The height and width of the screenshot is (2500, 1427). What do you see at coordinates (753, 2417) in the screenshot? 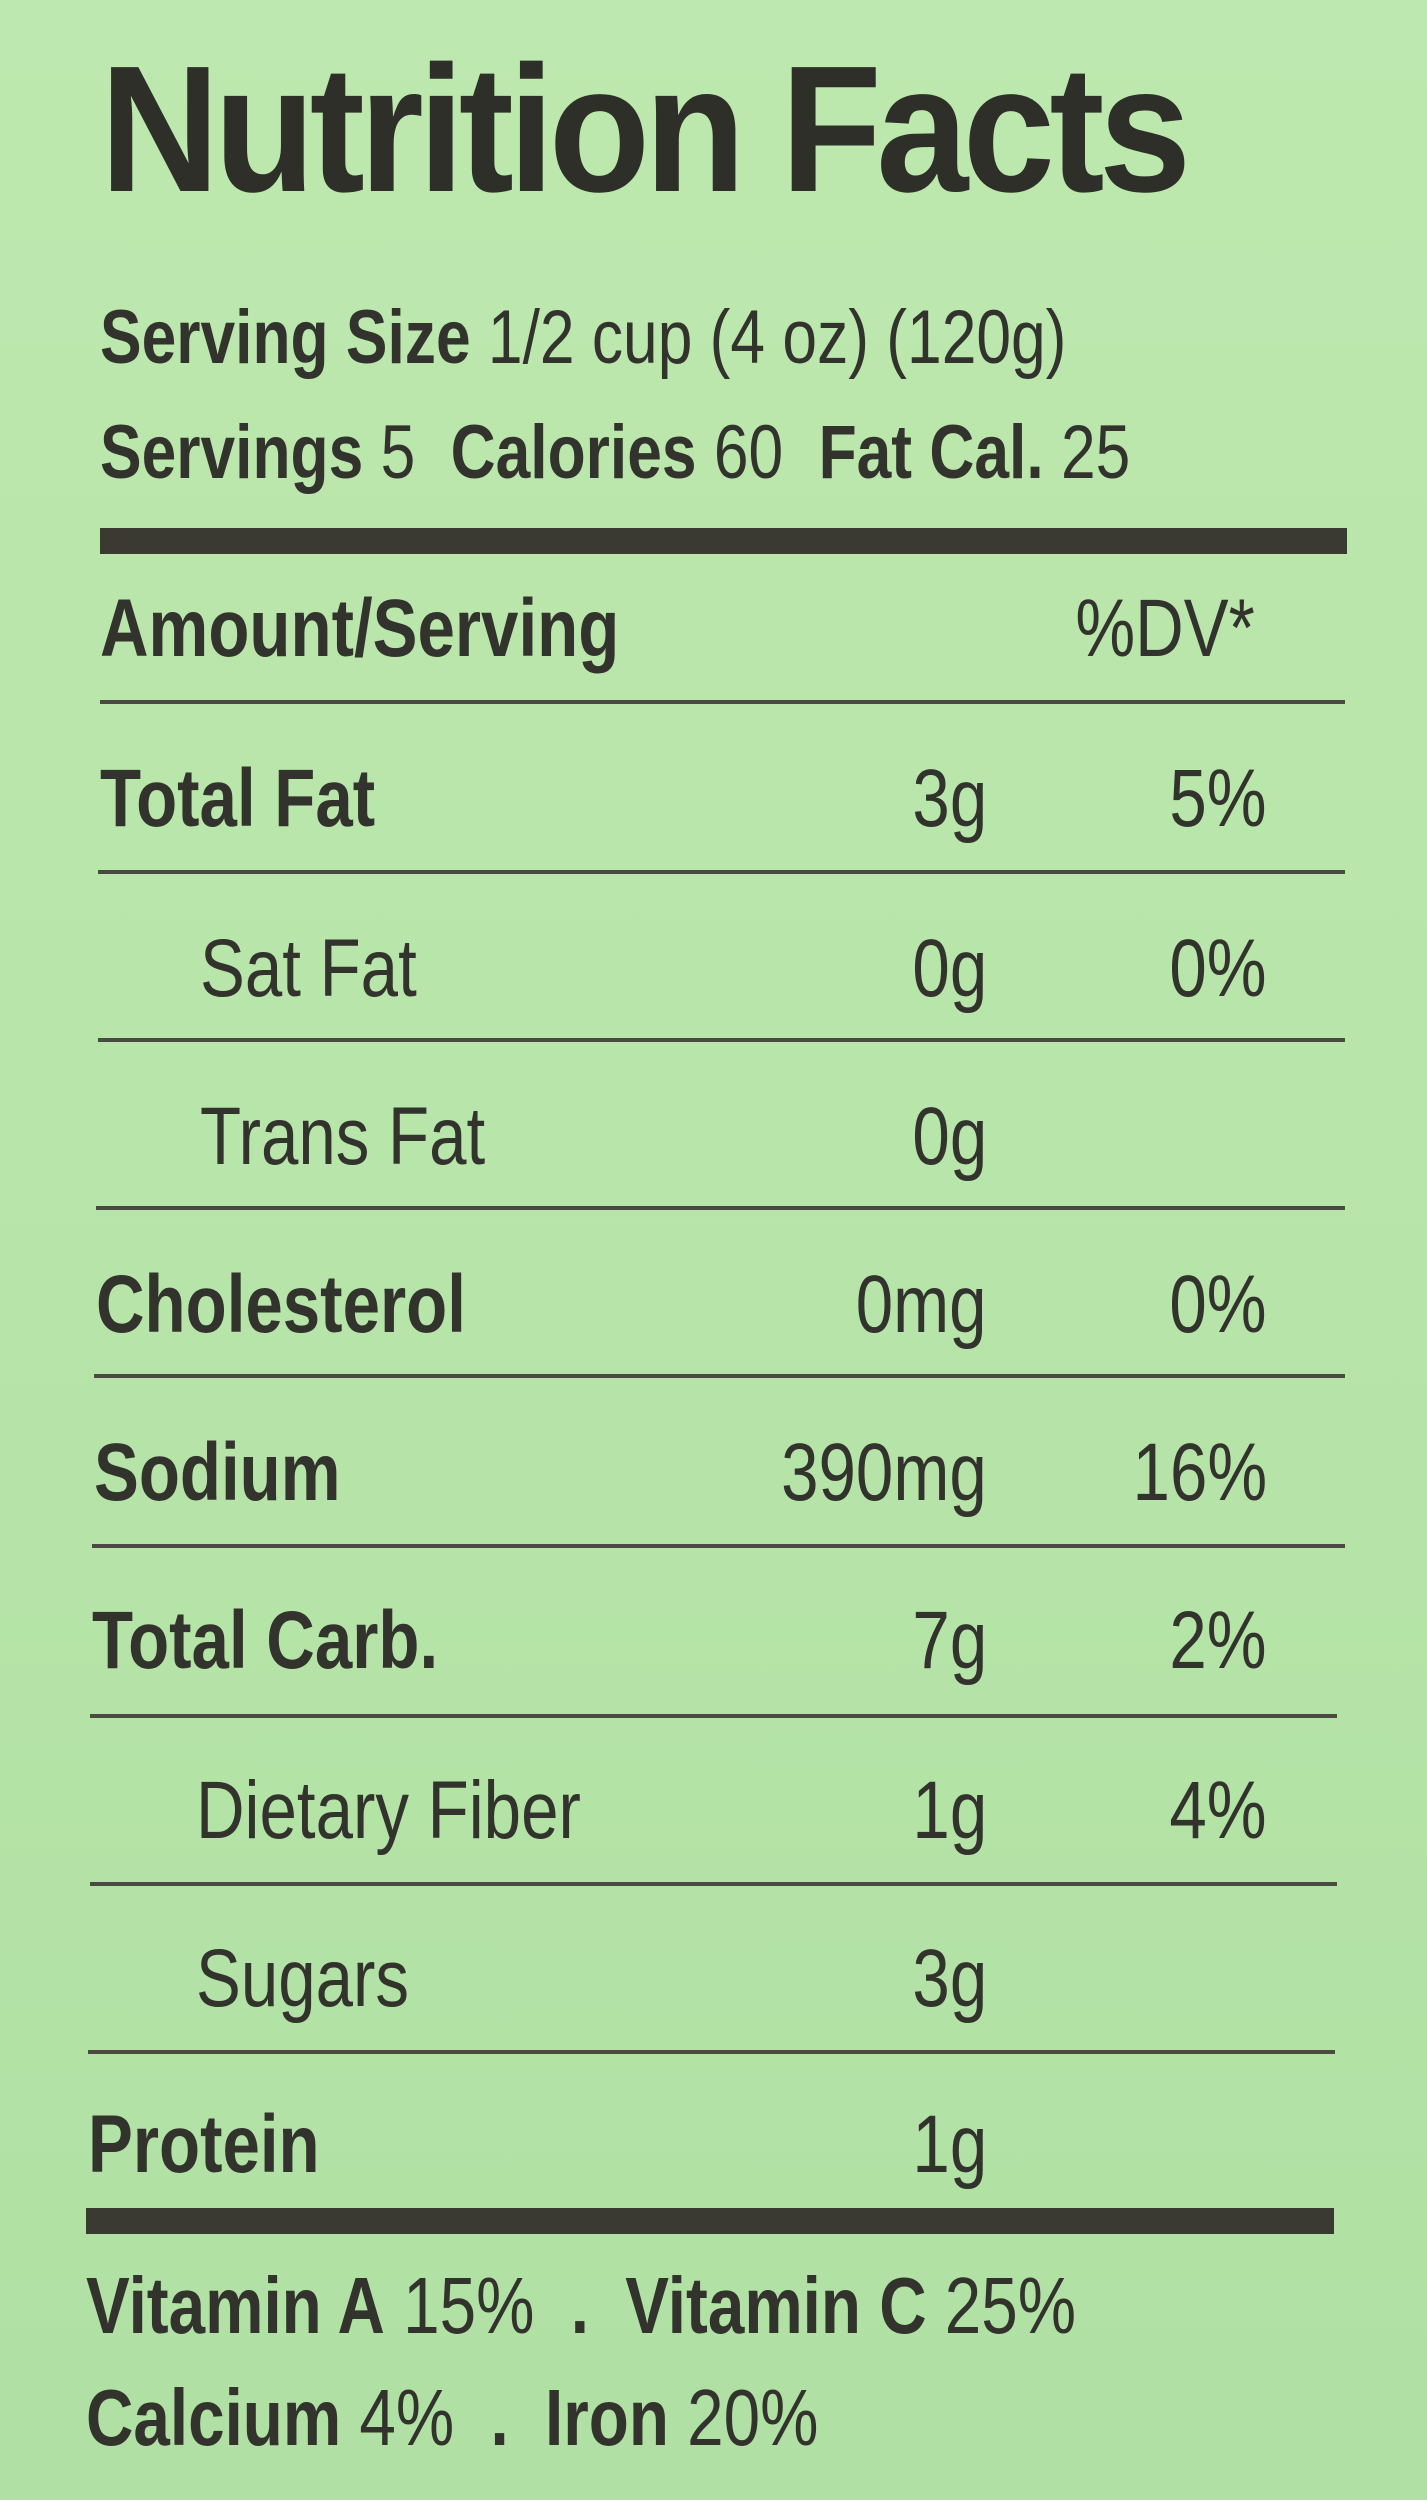
I see `iron-value: 20%` at bounding box center [753, 2417].